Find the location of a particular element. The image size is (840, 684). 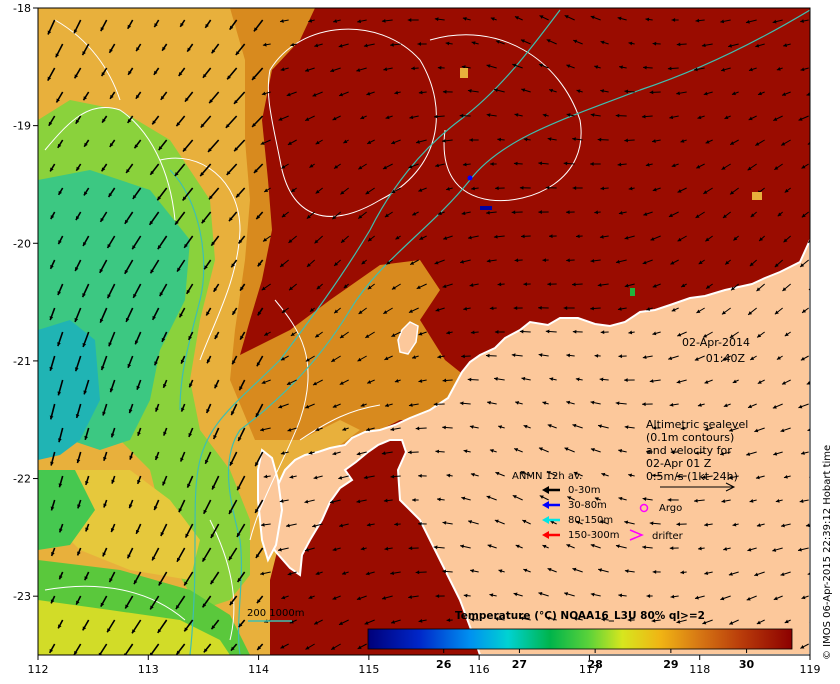

colorbar-tick-label: 30 is located at coordinates (747, 664).